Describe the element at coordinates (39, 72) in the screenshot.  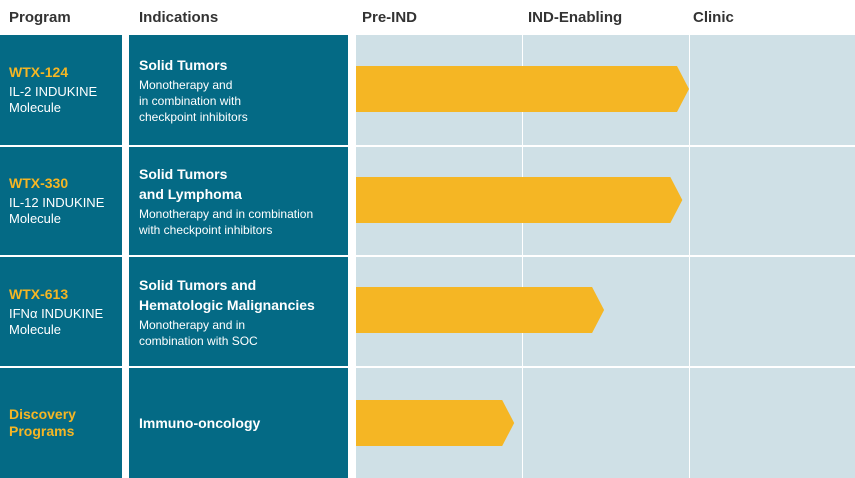
I see `program-name: WTX-124` at that location.